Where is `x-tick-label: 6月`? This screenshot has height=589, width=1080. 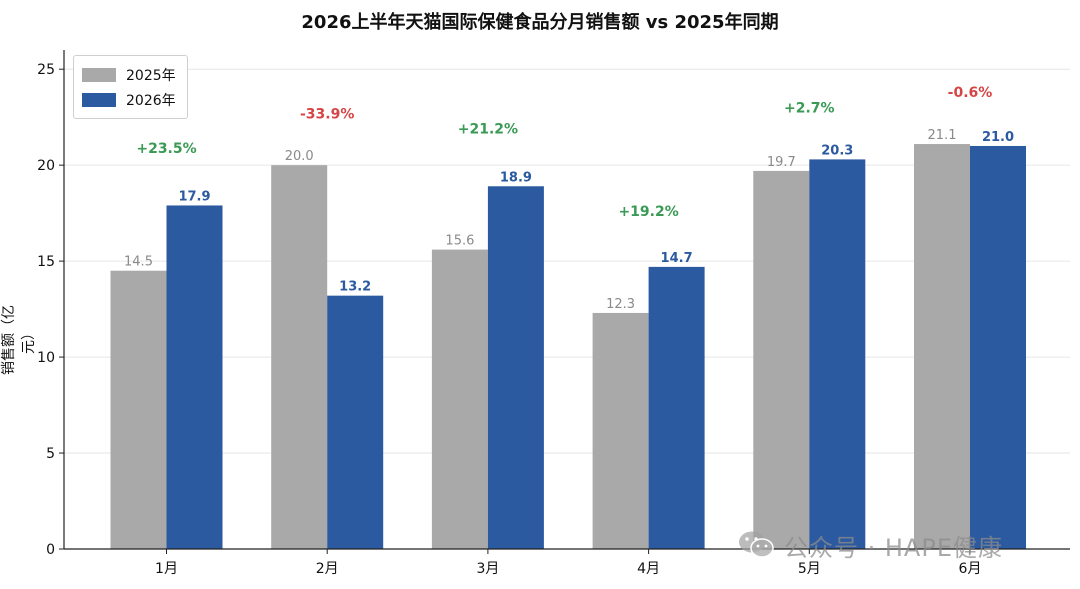
x-tick-label: 6月 is located at coordinates (970, 569).